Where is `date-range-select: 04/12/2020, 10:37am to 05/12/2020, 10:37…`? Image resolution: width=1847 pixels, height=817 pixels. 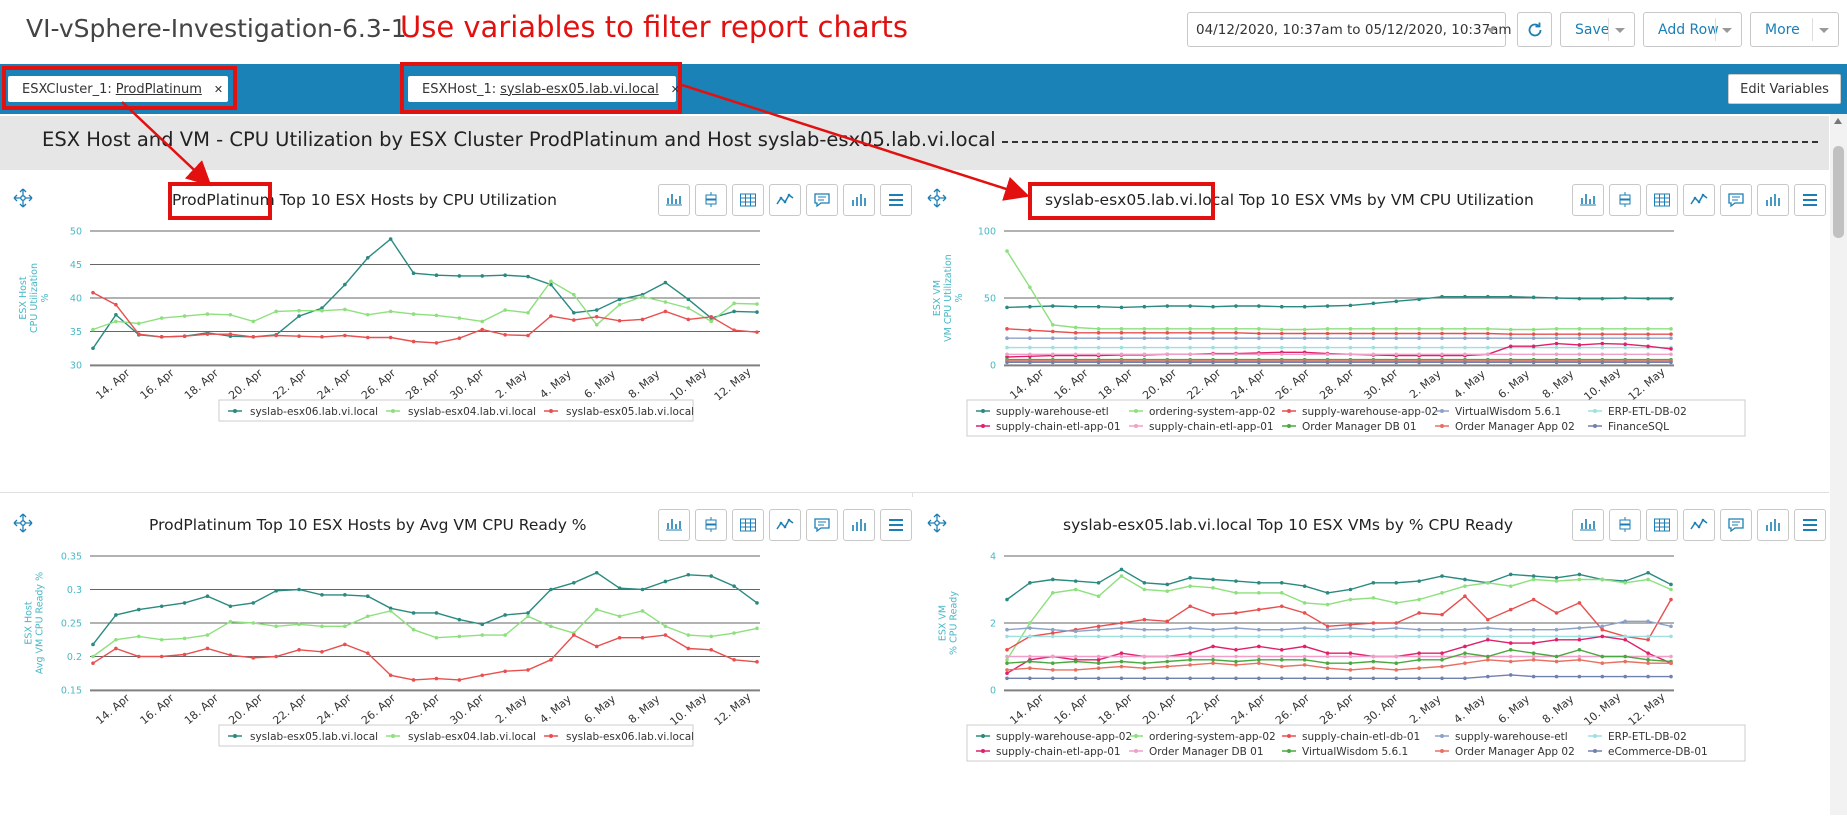
date-range-select: 04/12/2020, 10:37am to 05/12/2020, 10:37… is located at coordinates (1349, 29).